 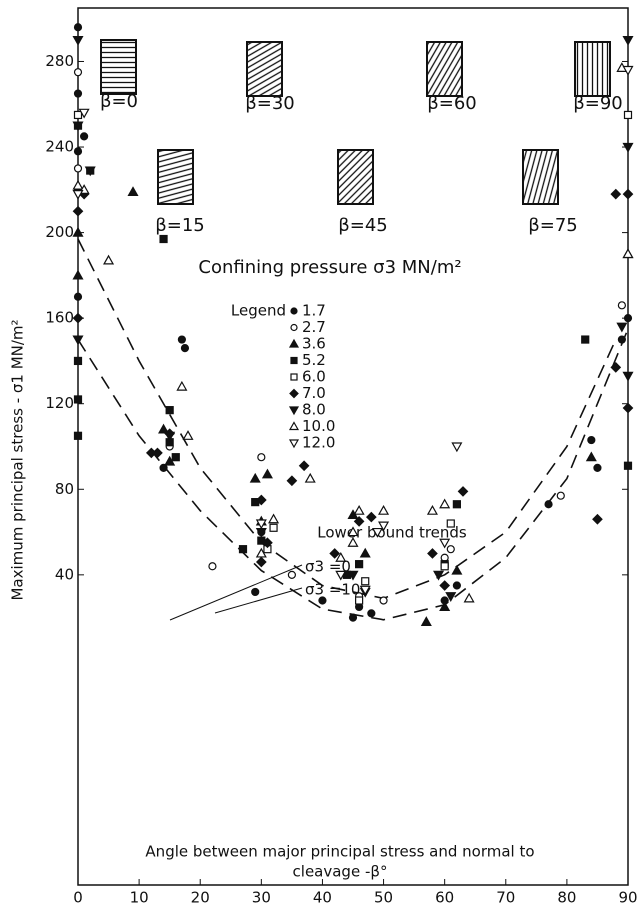 I want to click on x-tick-label: 30, so click(x=261, y=898).